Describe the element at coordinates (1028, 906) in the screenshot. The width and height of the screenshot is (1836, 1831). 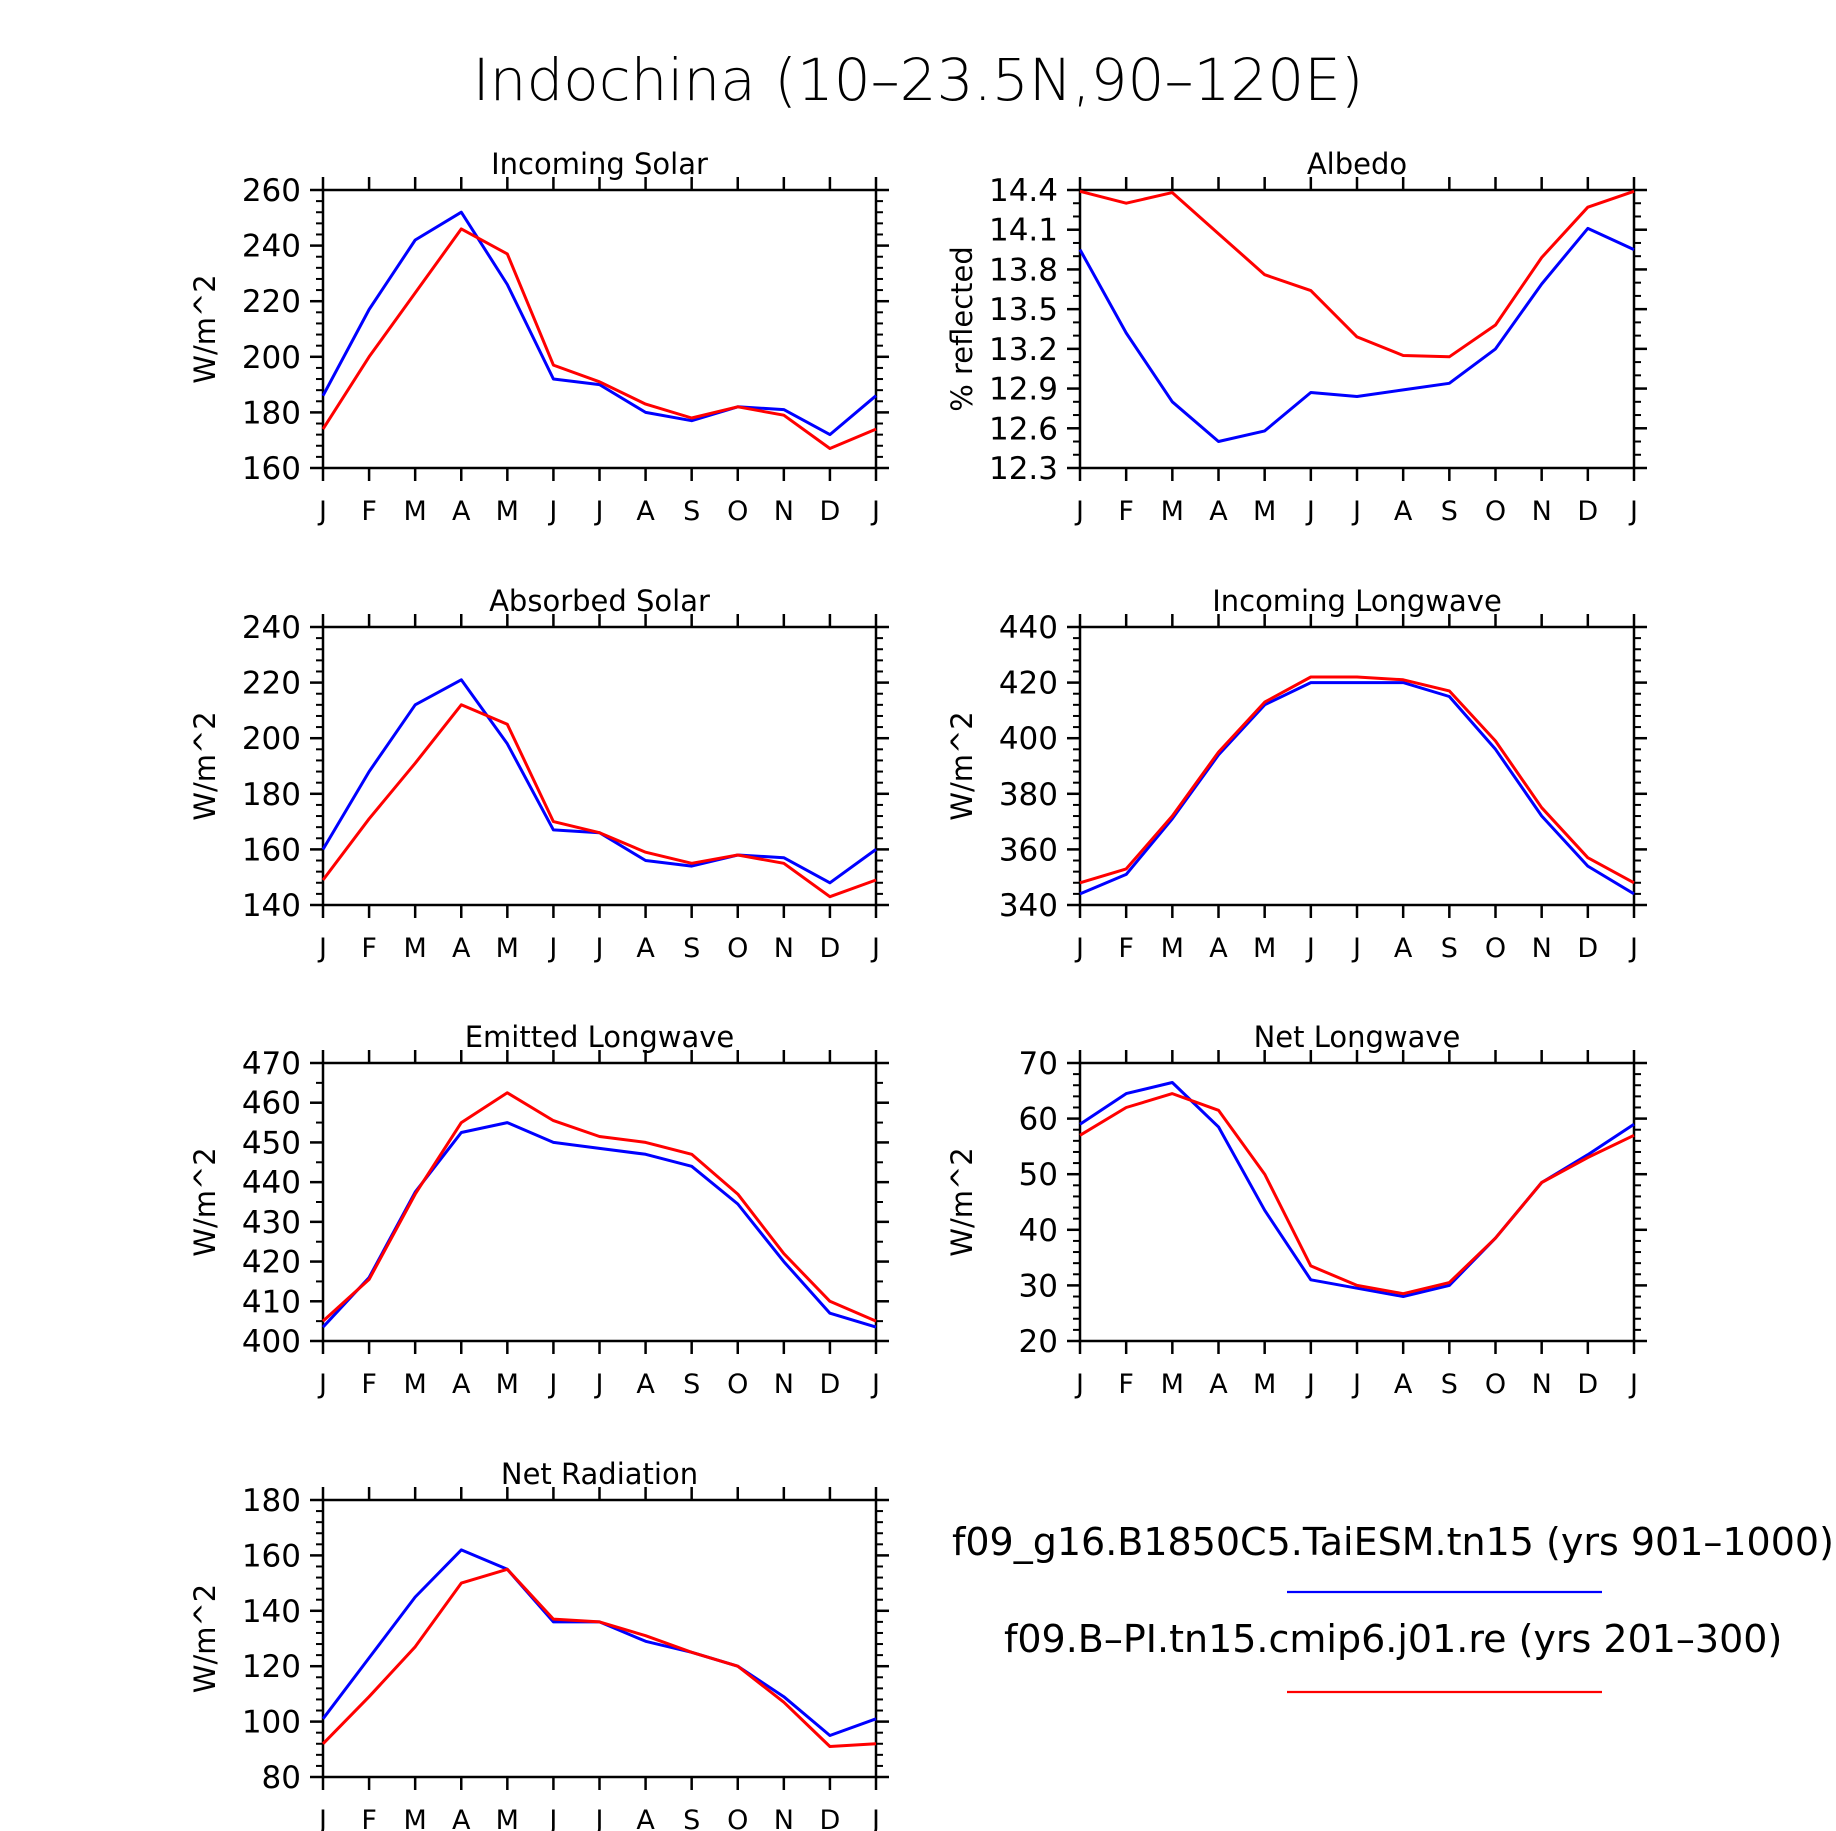
I see `y-tick-label: 340` at that location.